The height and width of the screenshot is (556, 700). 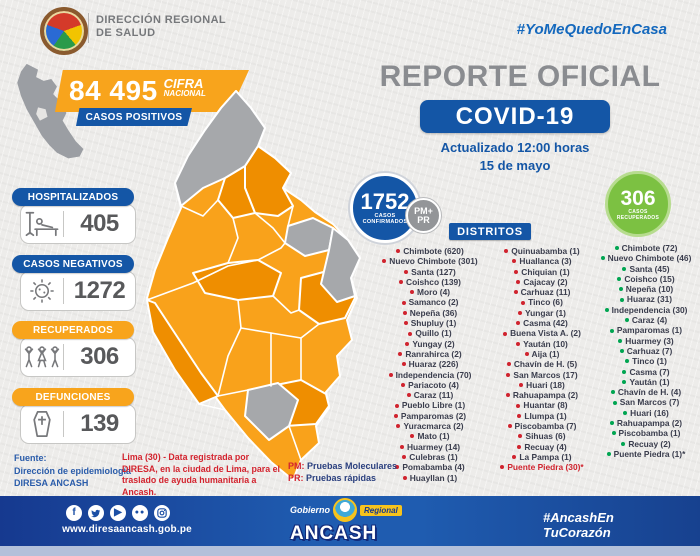 What do you see at coordinates (433, 467) in the screenshot?
I see `district-label: Pomabamba (4)` at bounding box center [433, 467].